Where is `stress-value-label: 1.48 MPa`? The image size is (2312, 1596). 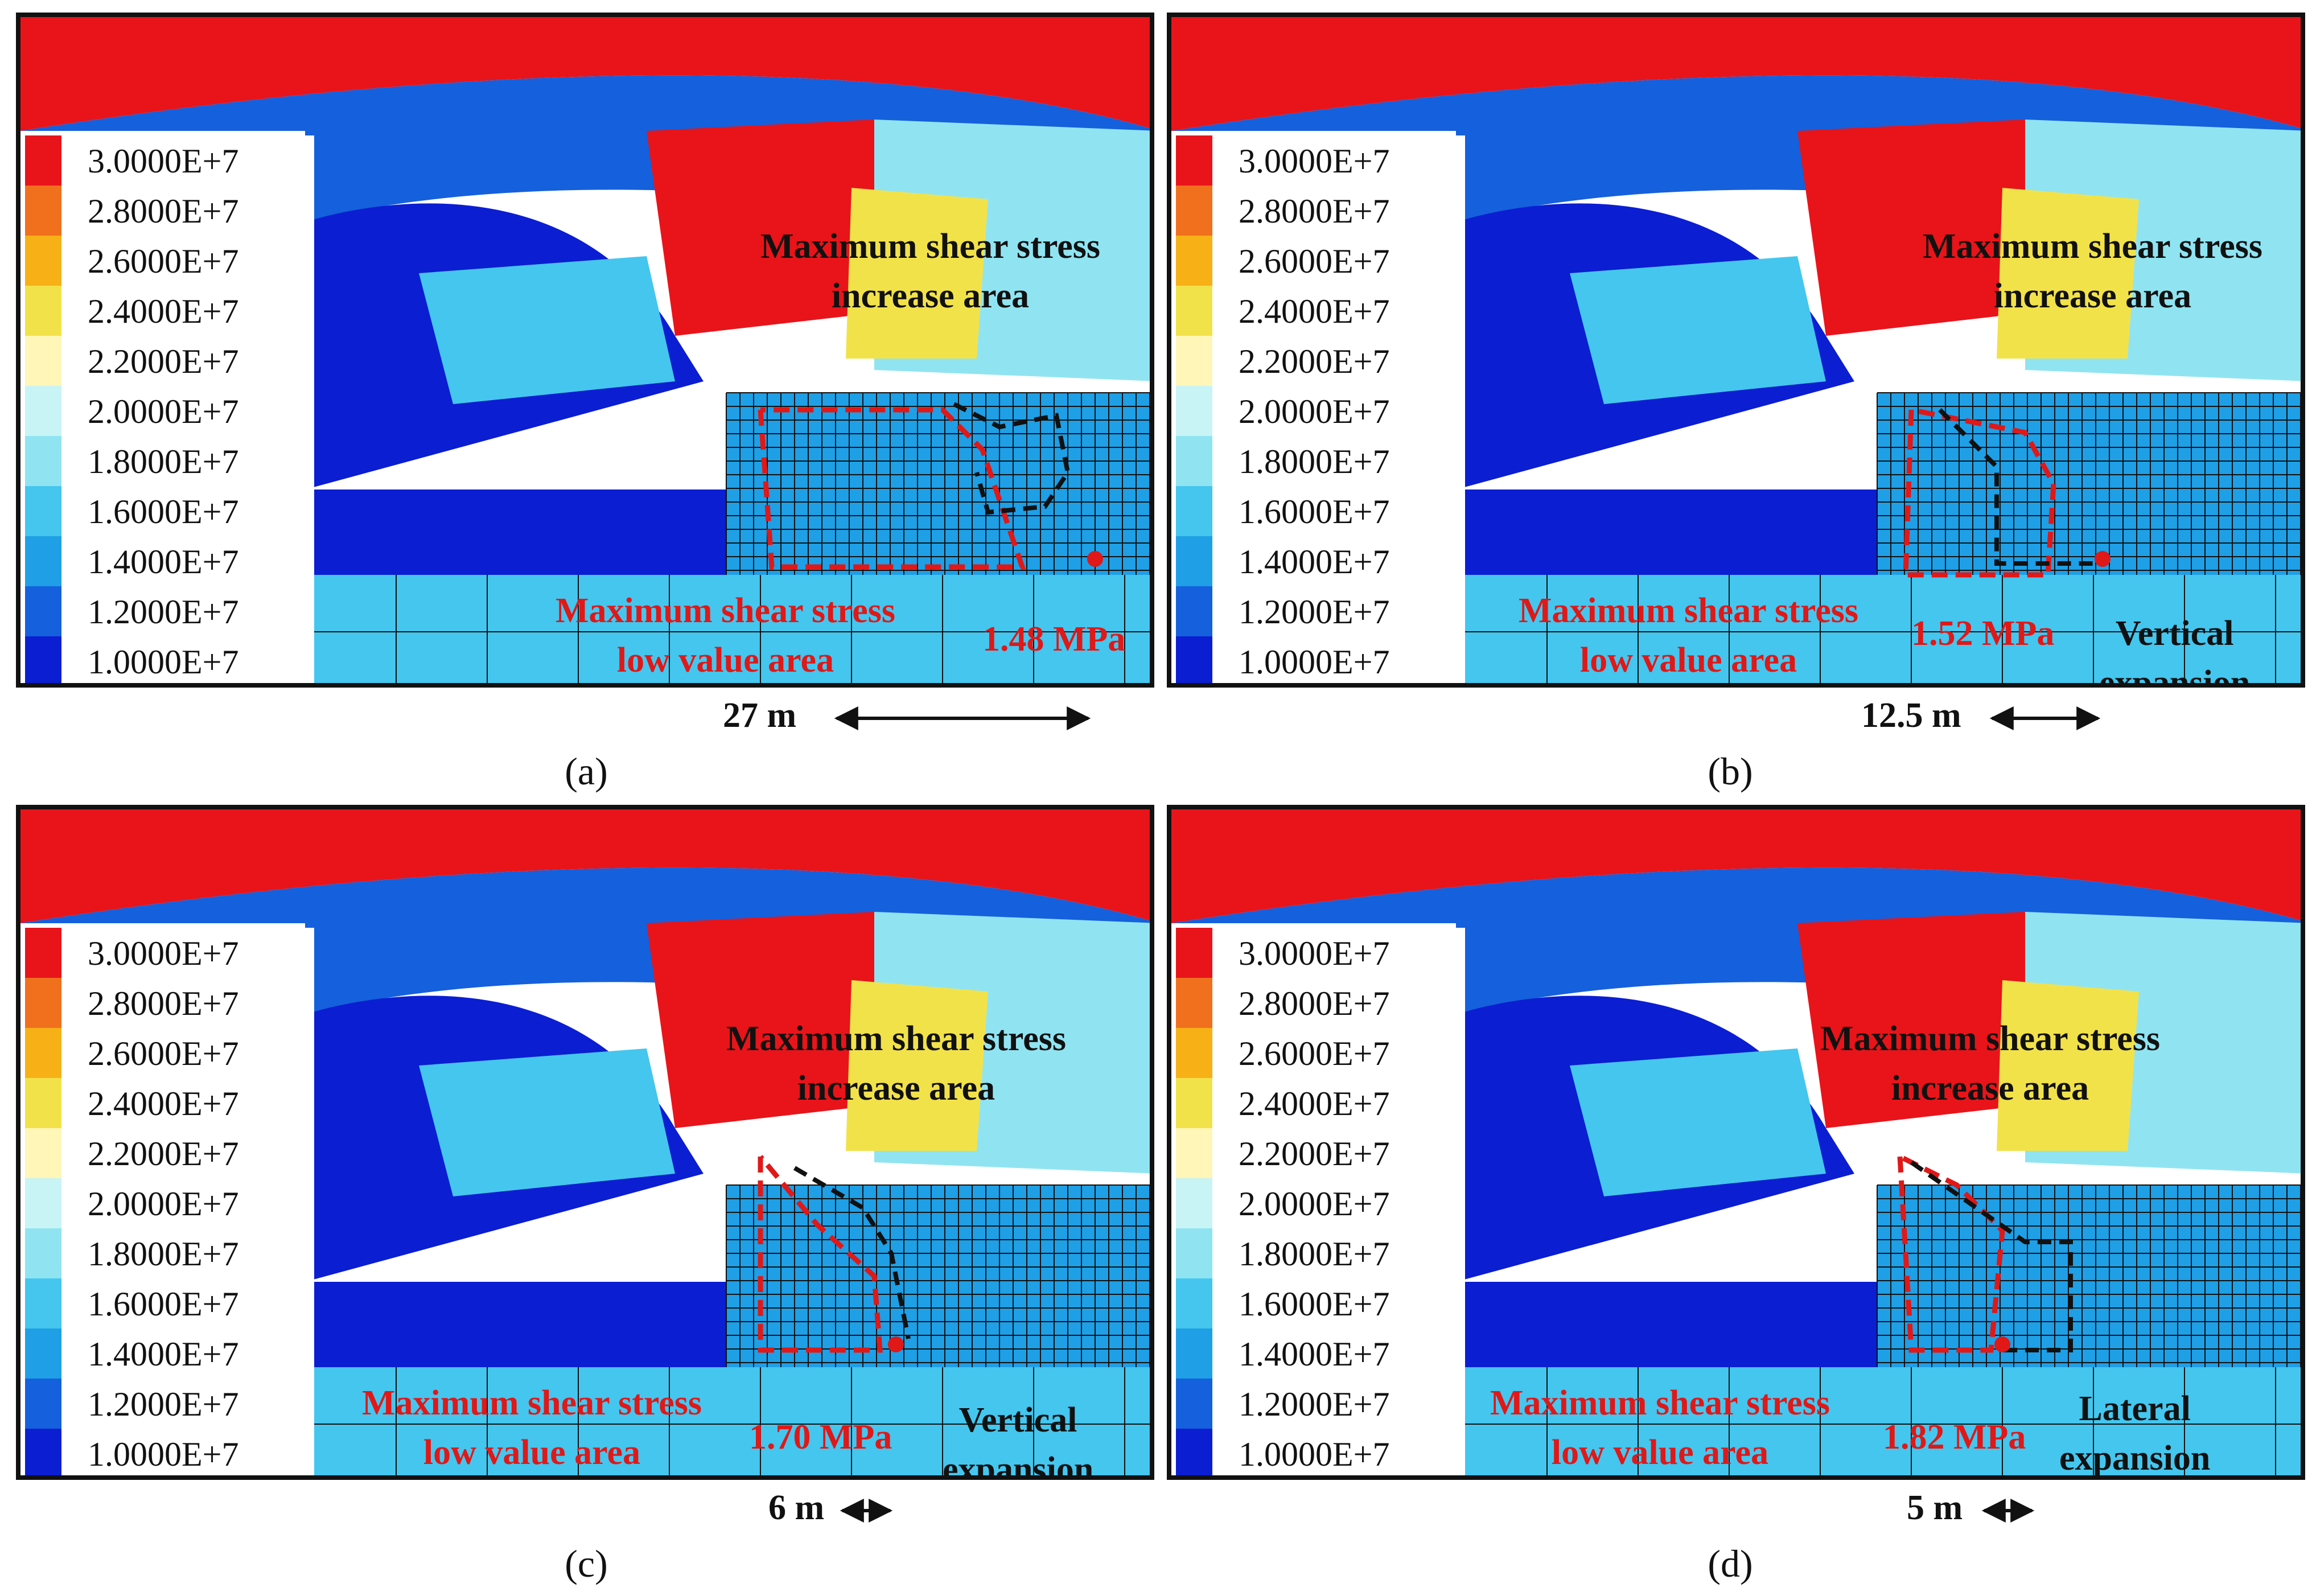
stress-value-label: 1.48 MPa is located at coordinates (1054, 639).